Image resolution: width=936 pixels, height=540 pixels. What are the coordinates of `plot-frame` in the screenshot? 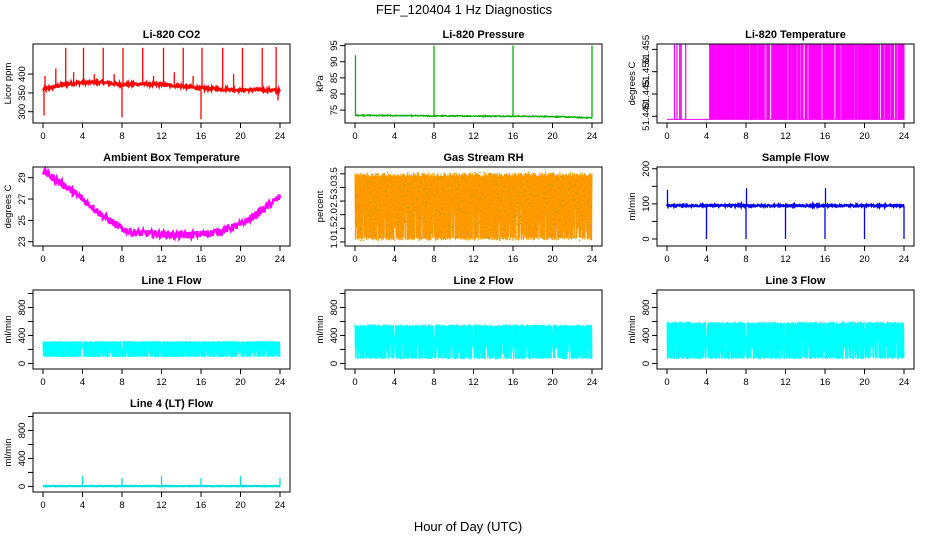 It's located at (161, 329).